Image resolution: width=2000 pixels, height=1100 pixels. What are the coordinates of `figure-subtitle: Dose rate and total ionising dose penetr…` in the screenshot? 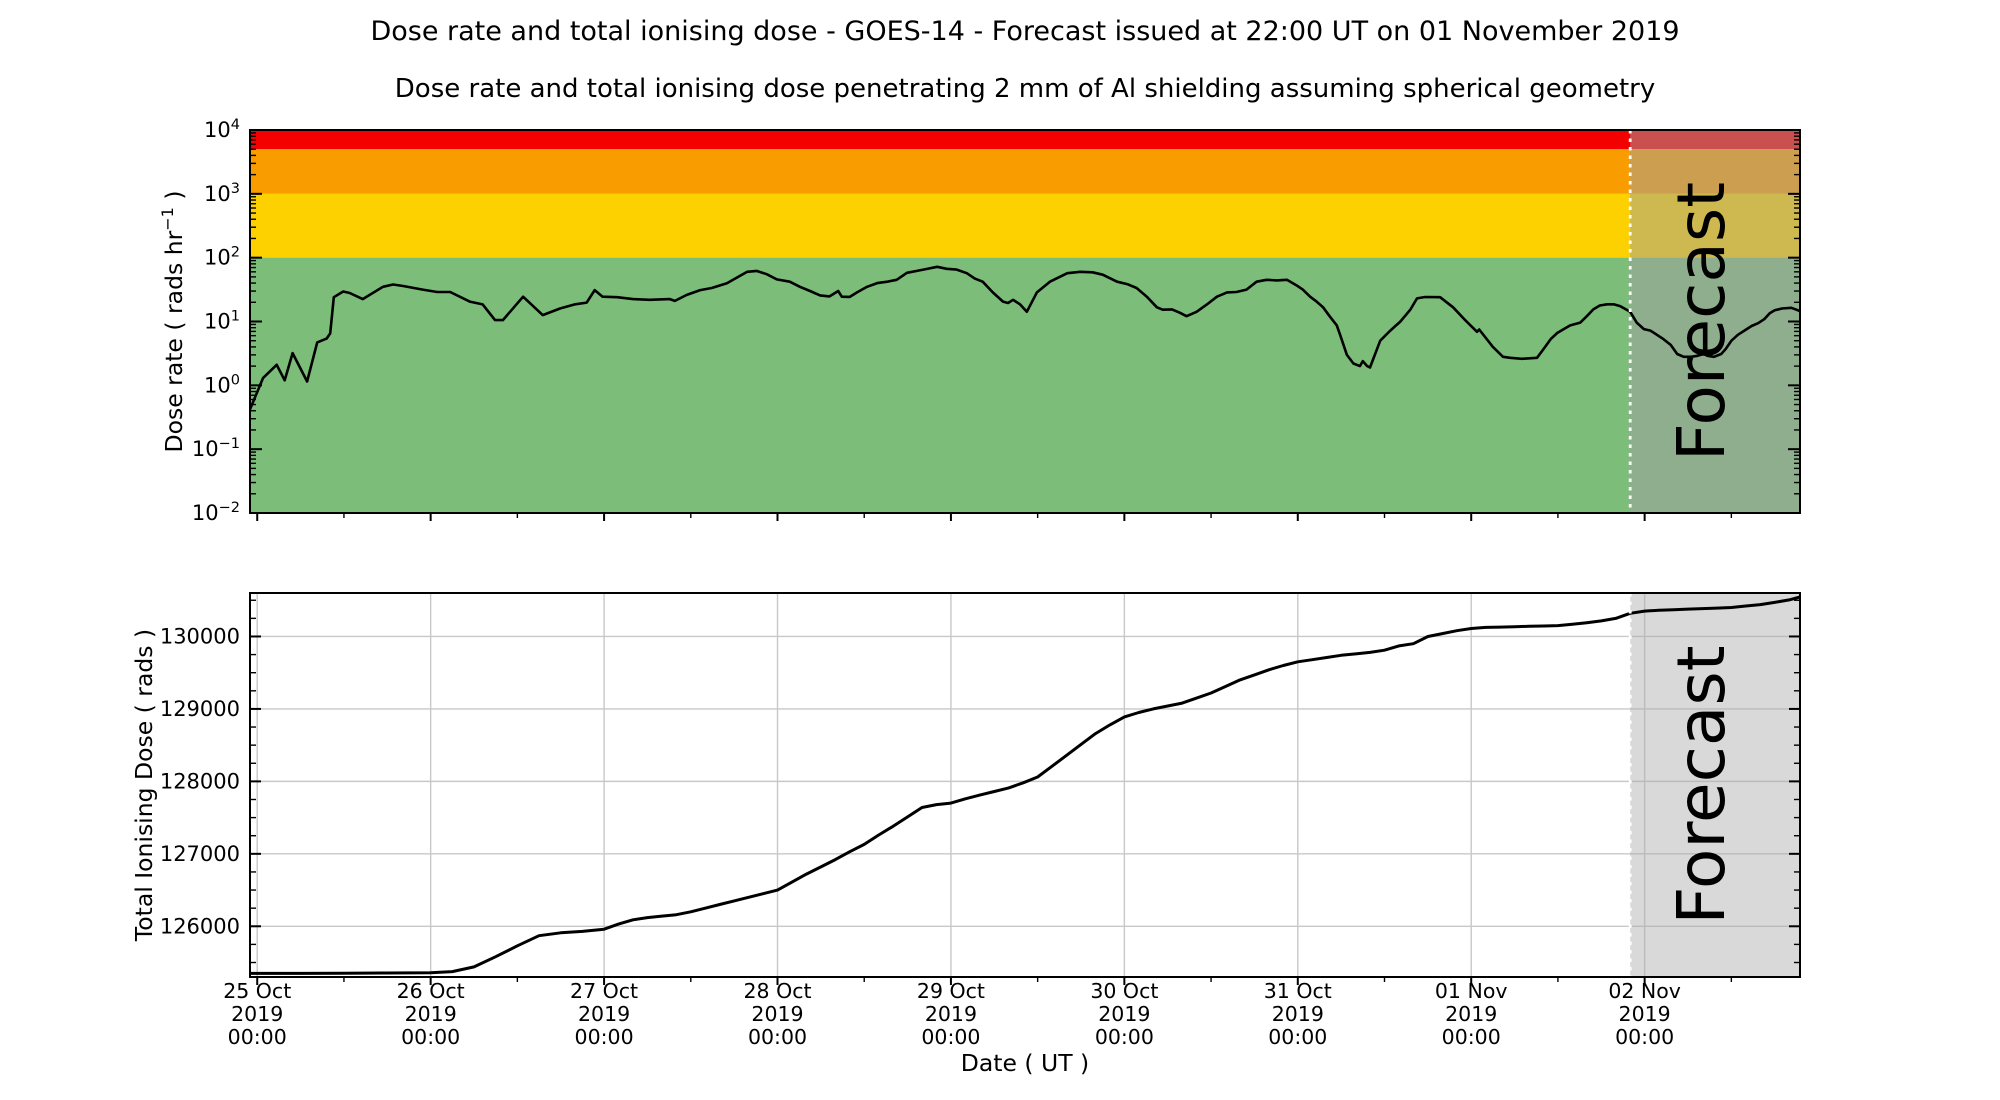 It's located at (1025, 89).